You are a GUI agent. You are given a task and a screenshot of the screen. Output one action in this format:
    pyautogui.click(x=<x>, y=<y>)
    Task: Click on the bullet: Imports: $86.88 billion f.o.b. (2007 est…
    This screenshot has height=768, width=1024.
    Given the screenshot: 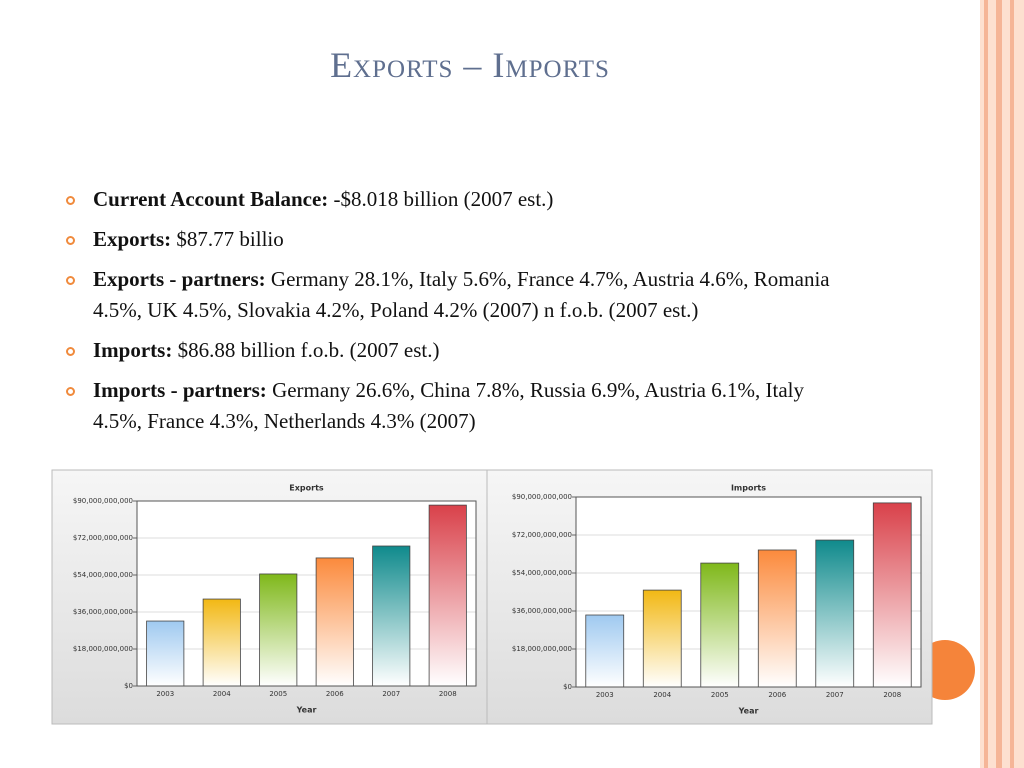 What is the action you would take?
    pyautogui.click(x=457, y=350)
    